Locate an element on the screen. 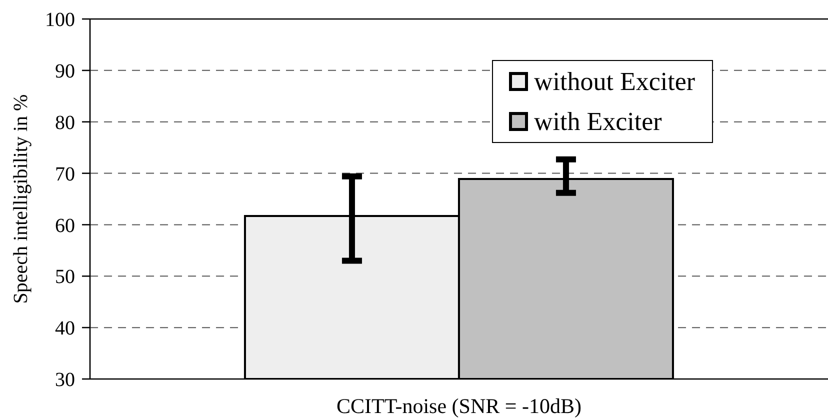  y-tick-label: 90 is located at coordinates (65, 71).